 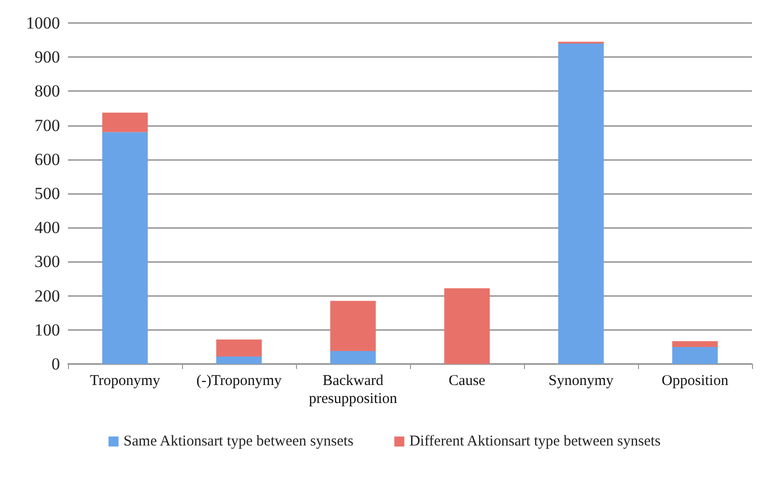 I want to click on y-tick-label: 100, so click(x=47, y=330).